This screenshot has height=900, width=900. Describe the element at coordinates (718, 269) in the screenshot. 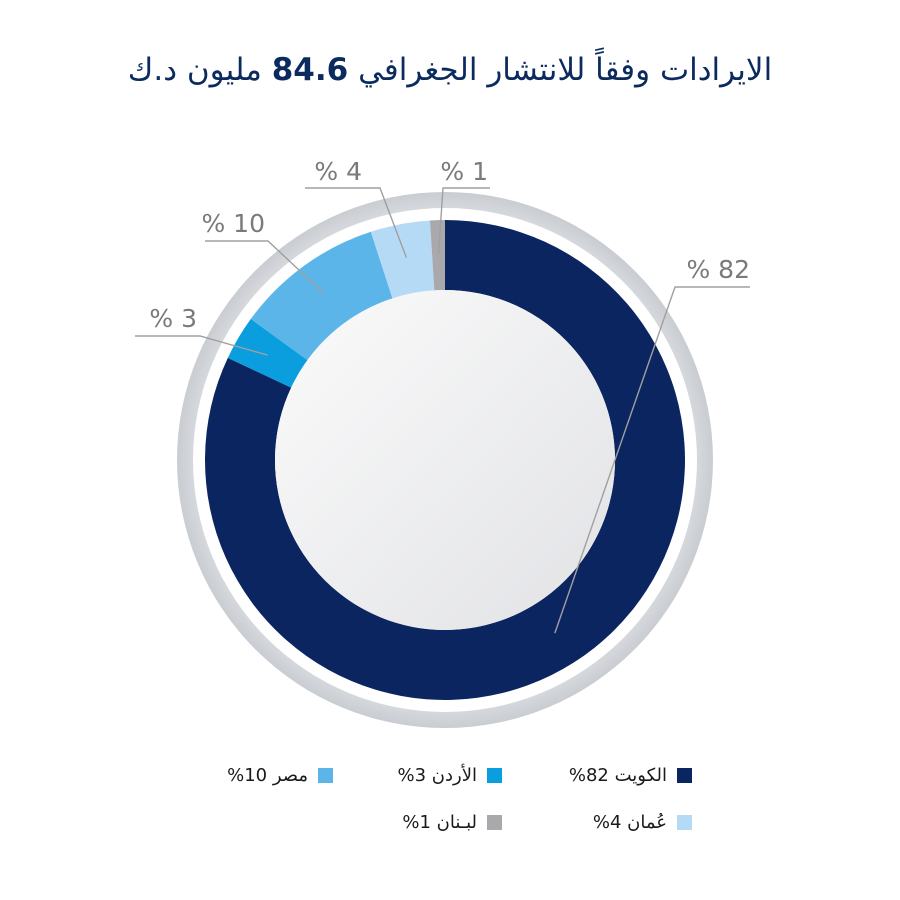

I see `callout-label-kuwait: % 82` at that location.